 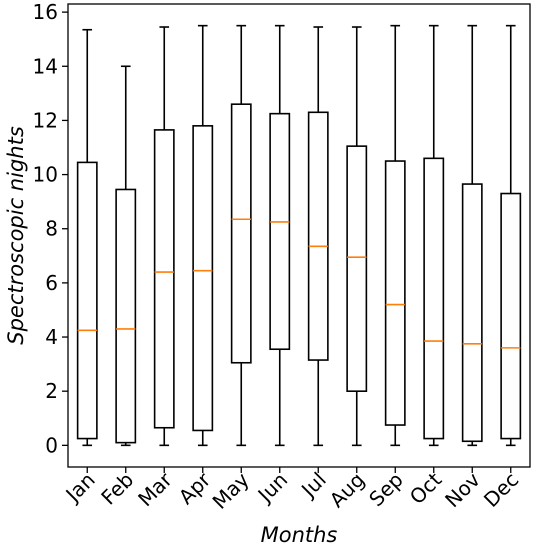 I want to click on box-may, so click(x=241, y=235).